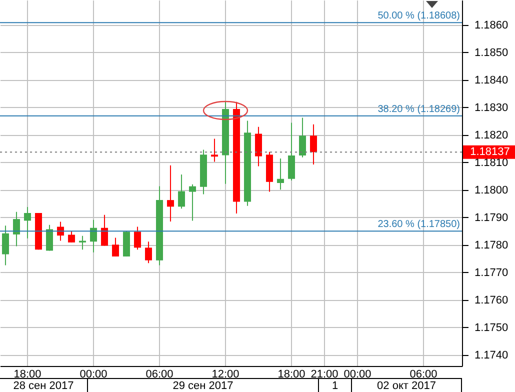 This screenshot has width=515, height=392. What do you see at coordinates (491, 135) in the screenshot?
I see `y-tick-label: 1.1820` at bounding box center [491, 135].